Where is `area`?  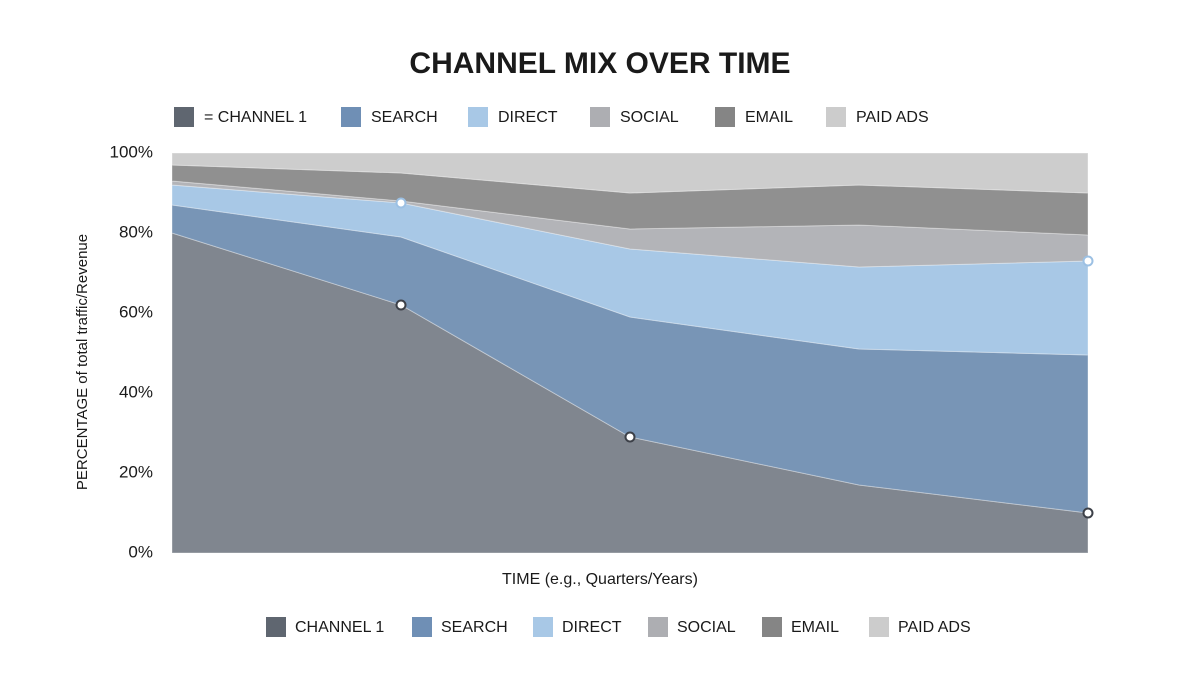
area is located at coordinates (630, 173).